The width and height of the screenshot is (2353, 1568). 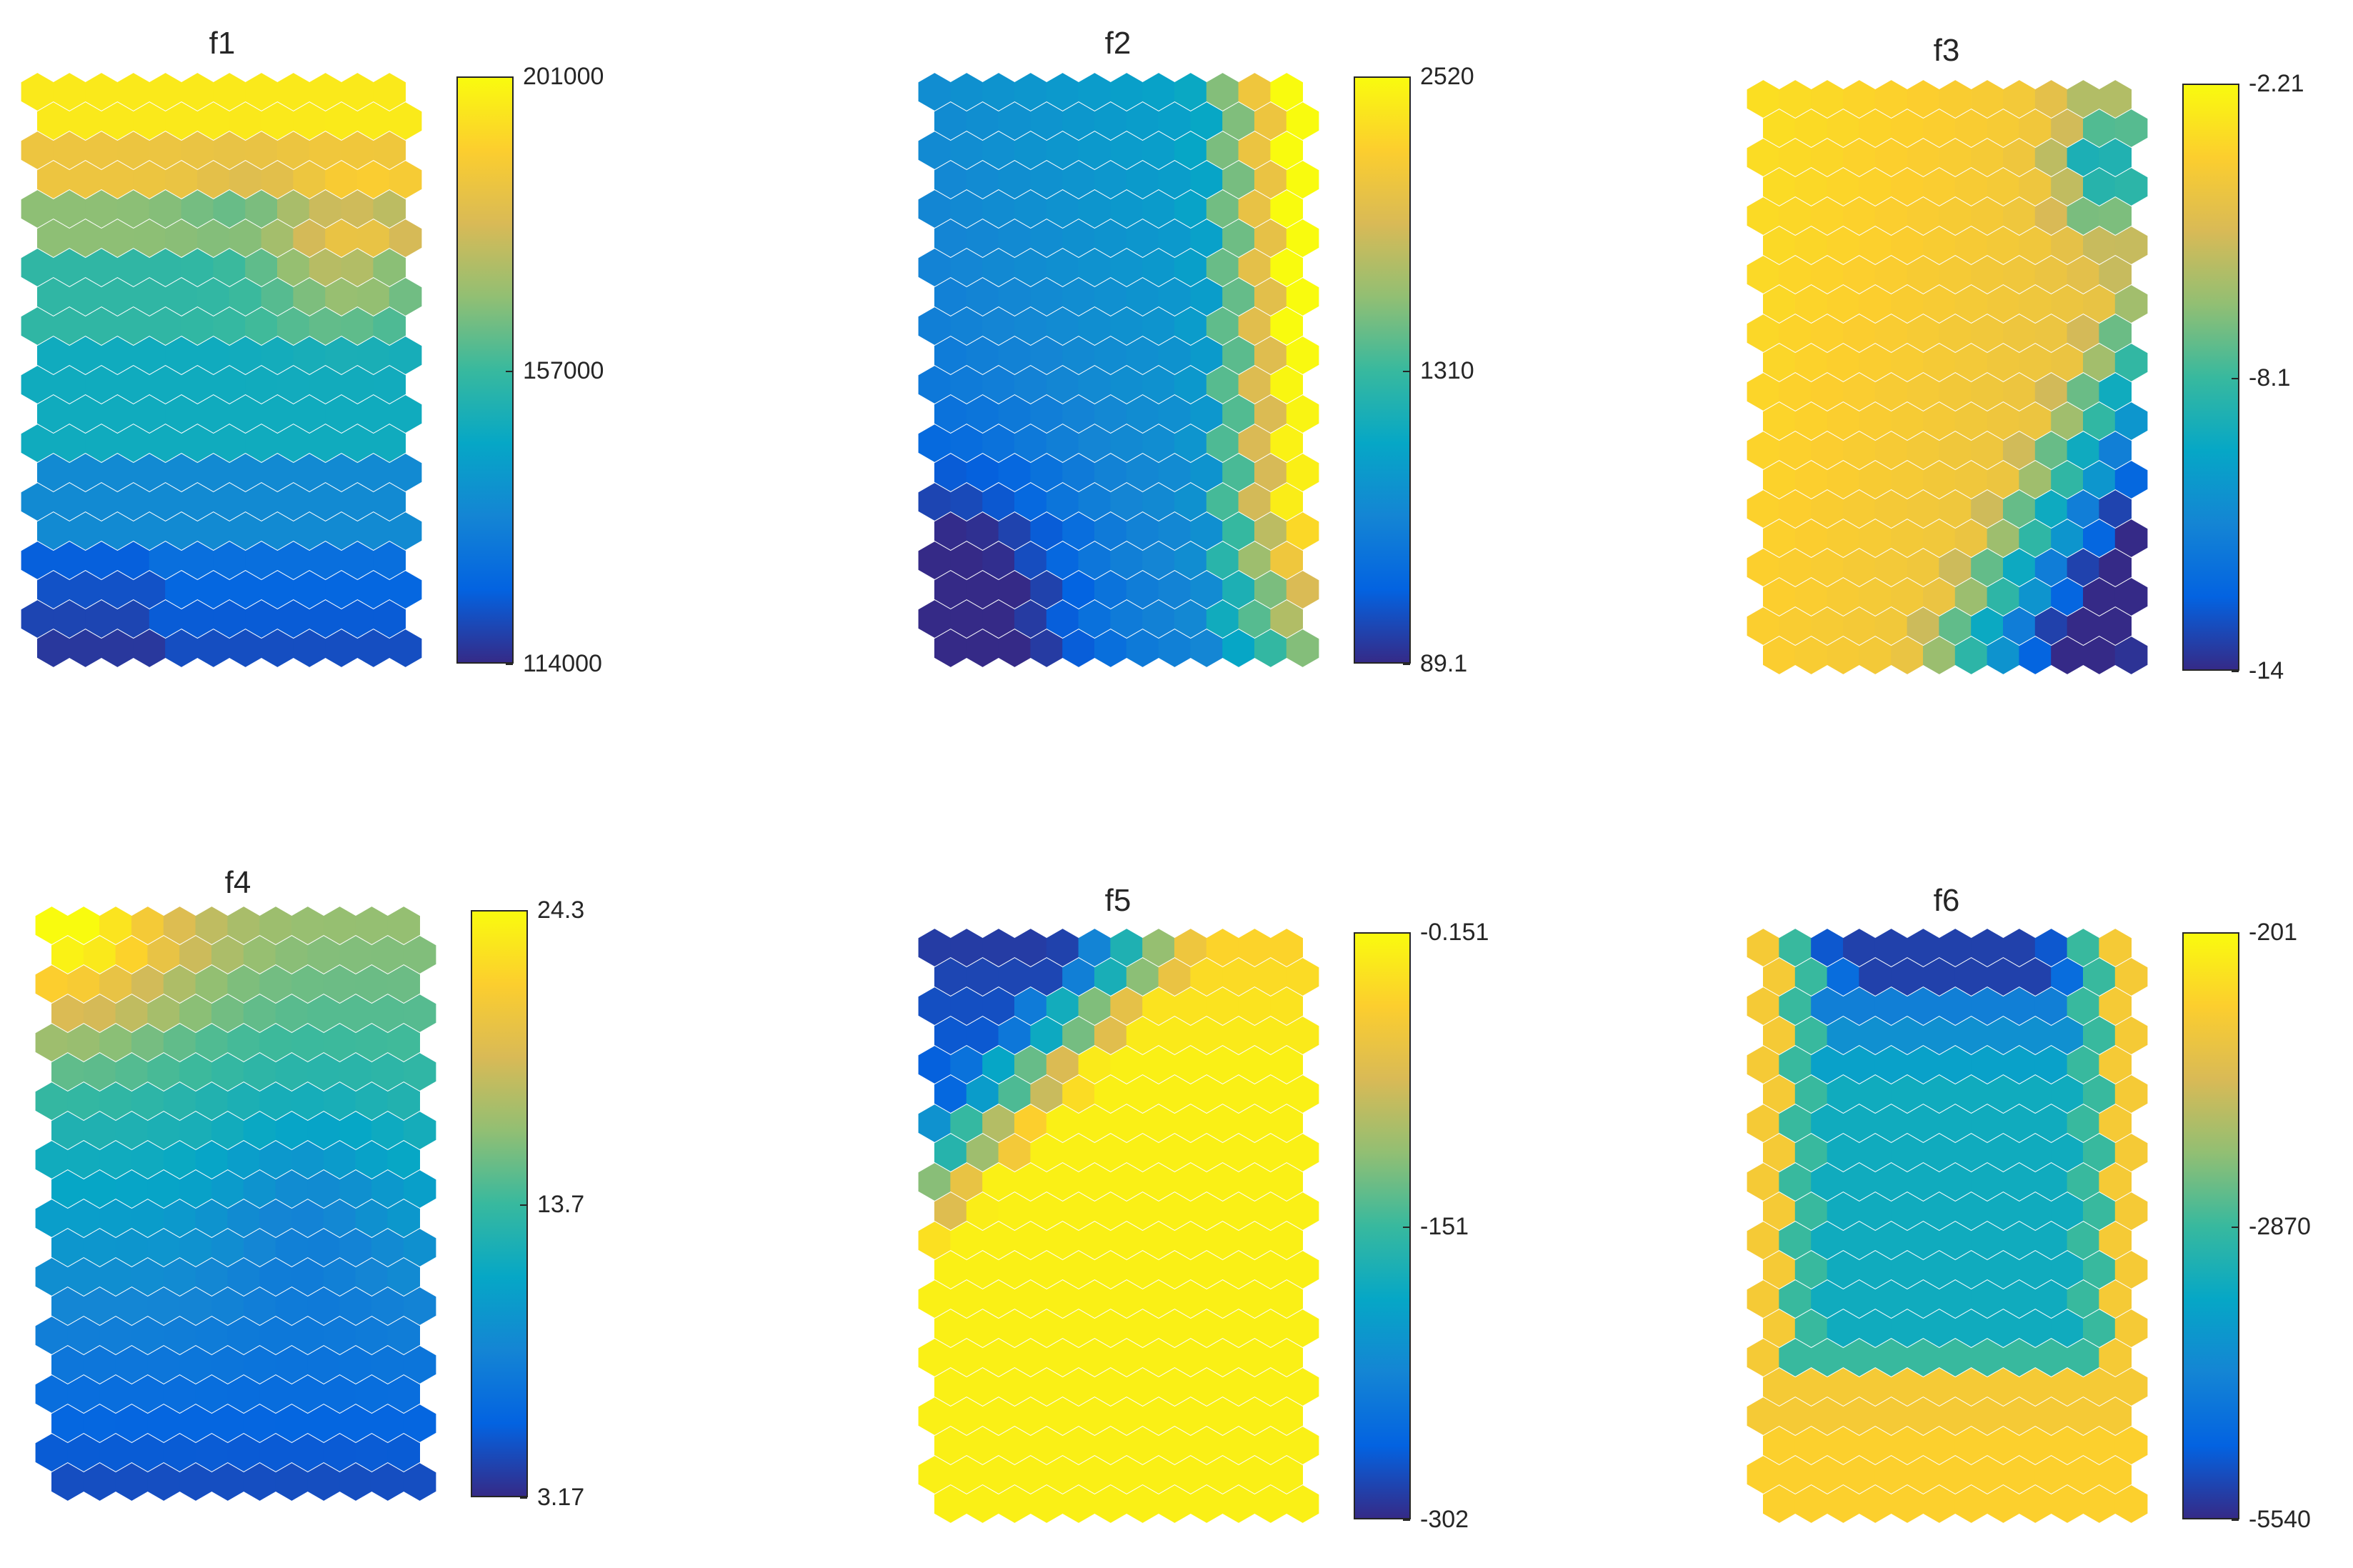 What do you see at coordinates (1203, 1208) in the screenshot?
I see `heatmap-panel-f5: f5 -0.151 -151 -302` at bounding box center [1203, 1208].